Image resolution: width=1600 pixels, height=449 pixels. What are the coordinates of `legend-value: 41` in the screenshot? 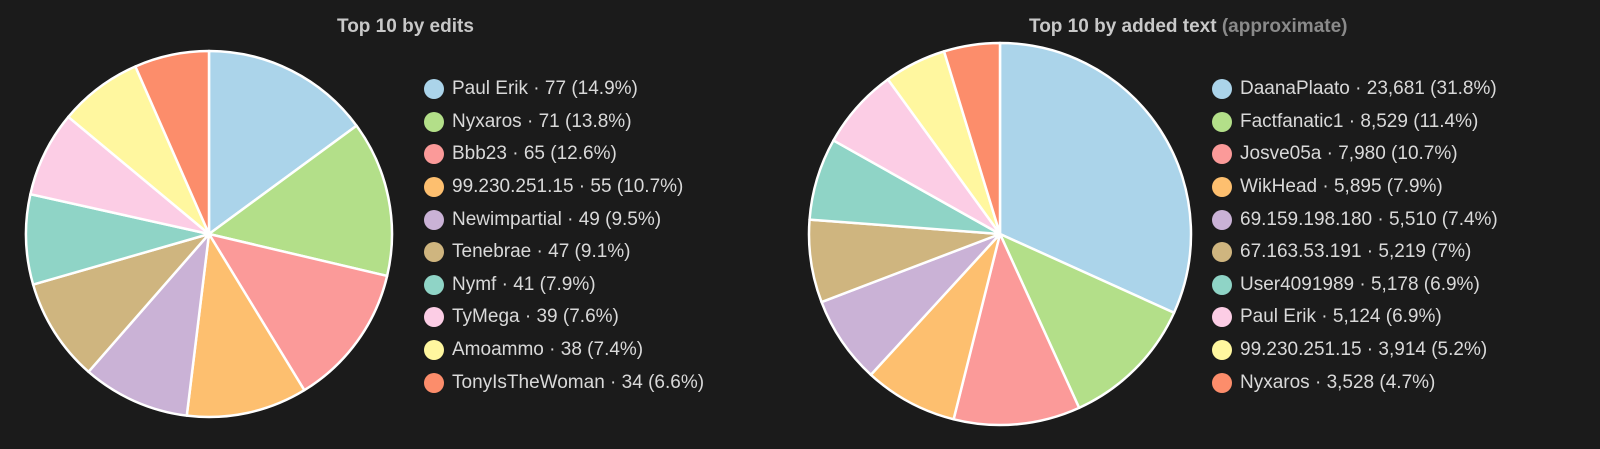 It's located at (524, 284).